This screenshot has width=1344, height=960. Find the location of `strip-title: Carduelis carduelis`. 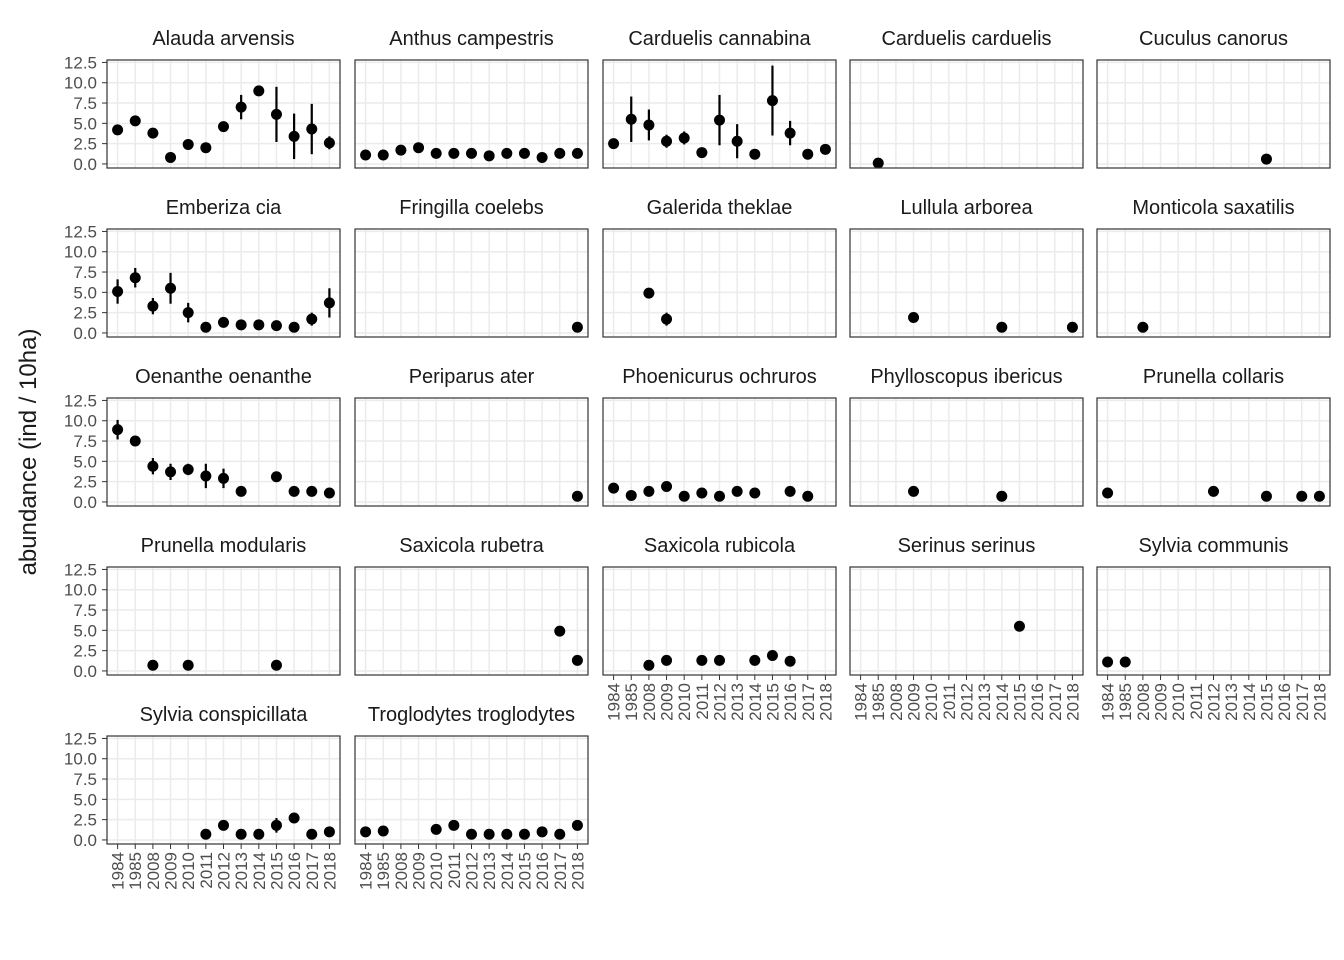

strip-title: Carduelis carduelis is located at coordinates (966, 39).